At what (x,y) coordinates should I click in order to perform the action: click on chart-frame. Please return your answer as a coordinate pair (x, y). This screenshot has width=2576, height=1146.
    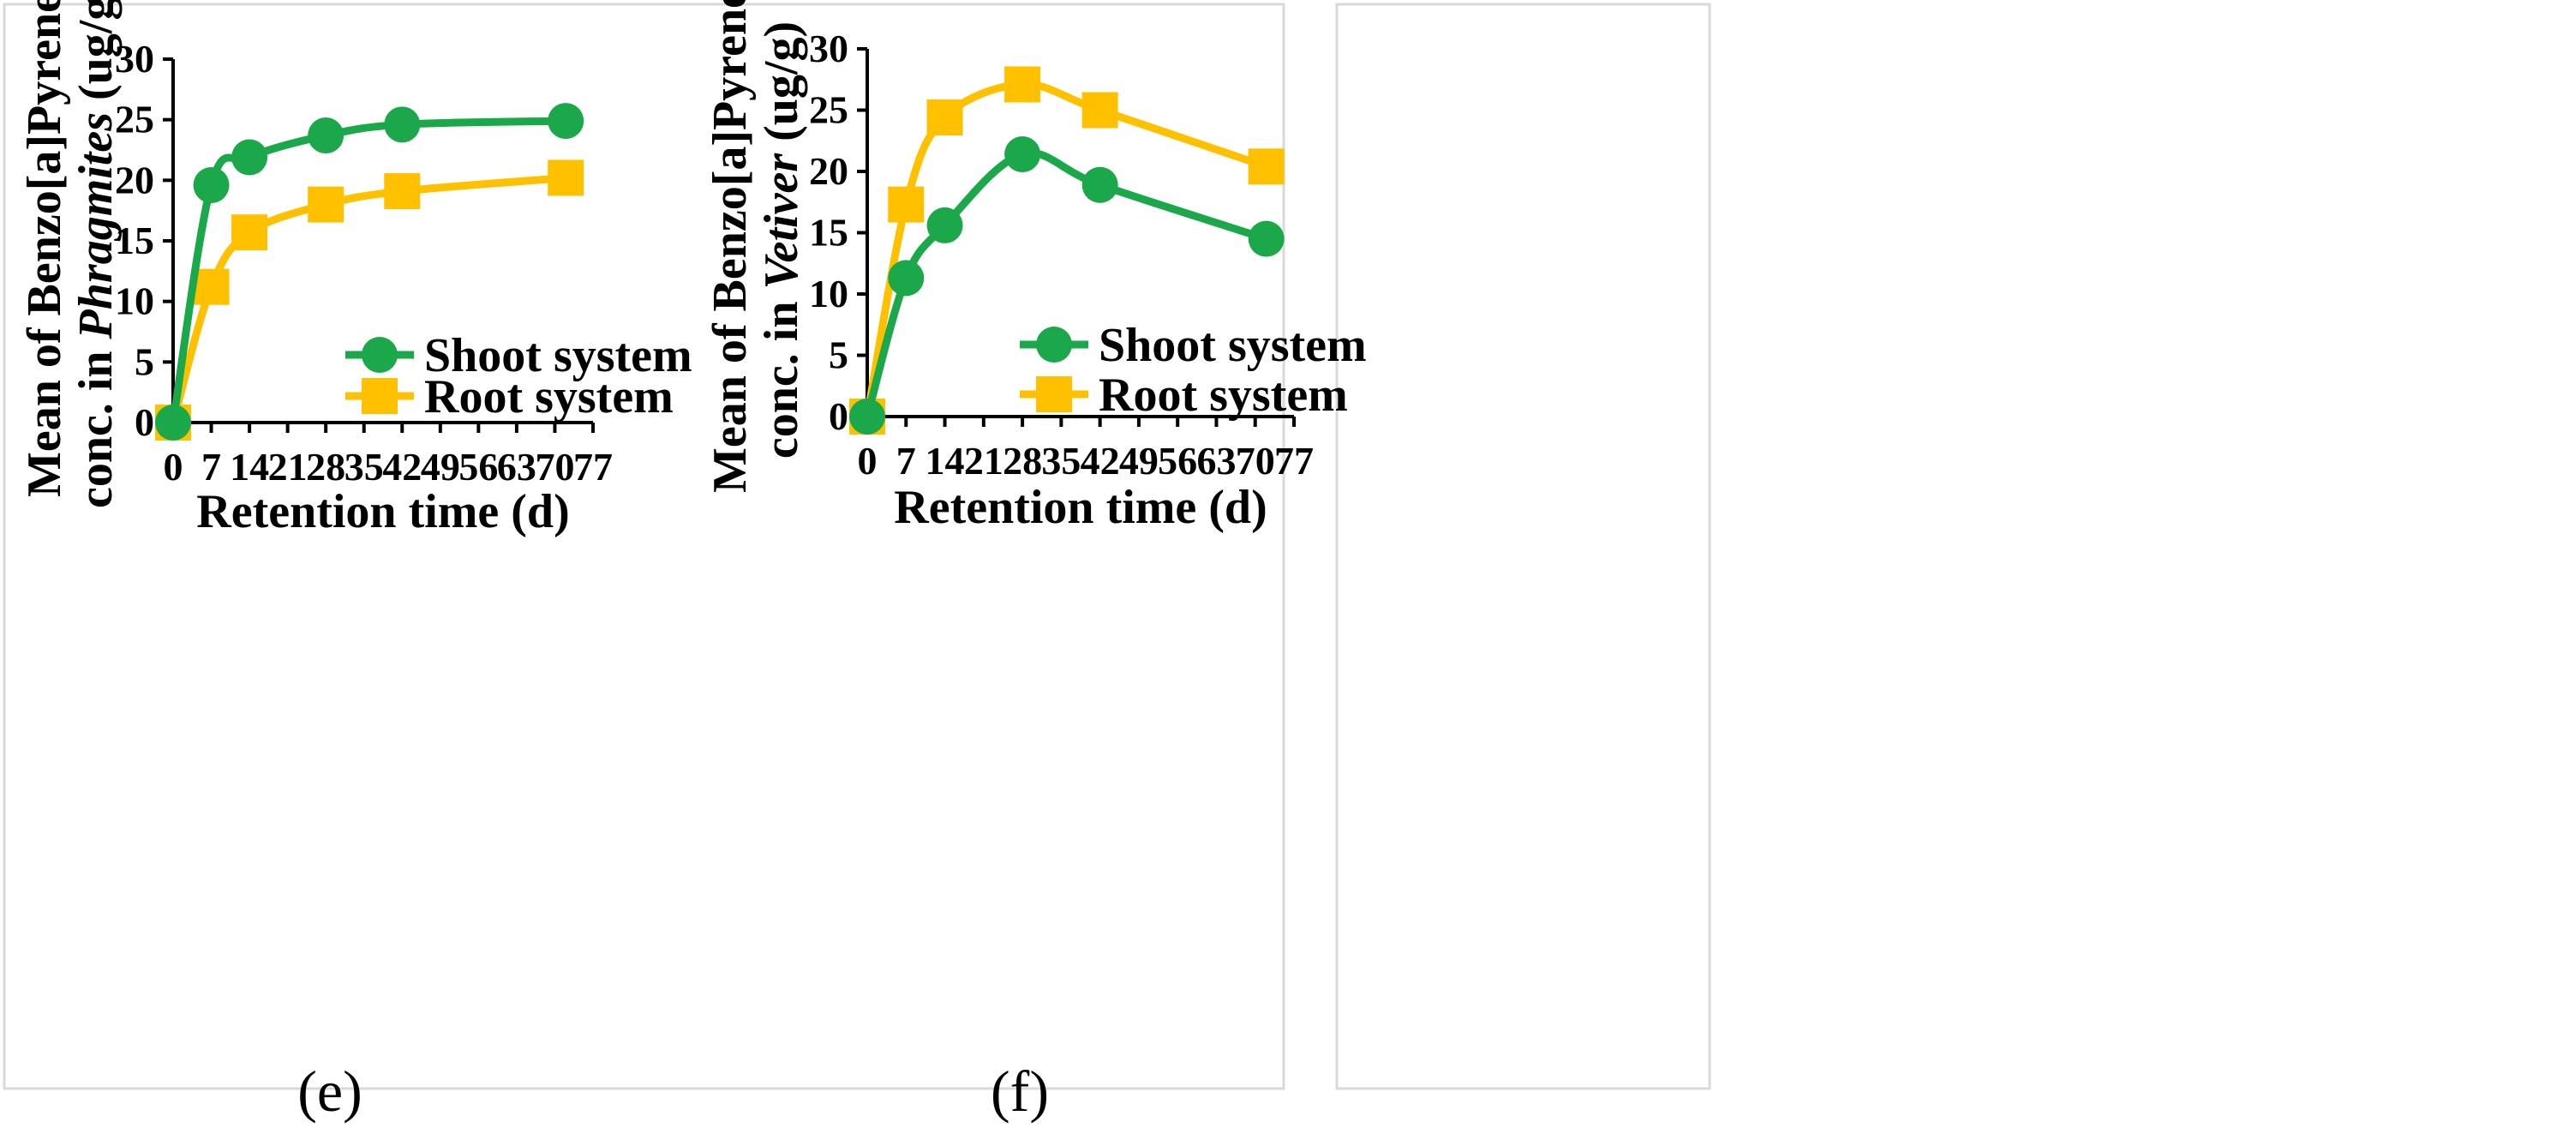
    Looking at the image, I should click on (1523, 546).